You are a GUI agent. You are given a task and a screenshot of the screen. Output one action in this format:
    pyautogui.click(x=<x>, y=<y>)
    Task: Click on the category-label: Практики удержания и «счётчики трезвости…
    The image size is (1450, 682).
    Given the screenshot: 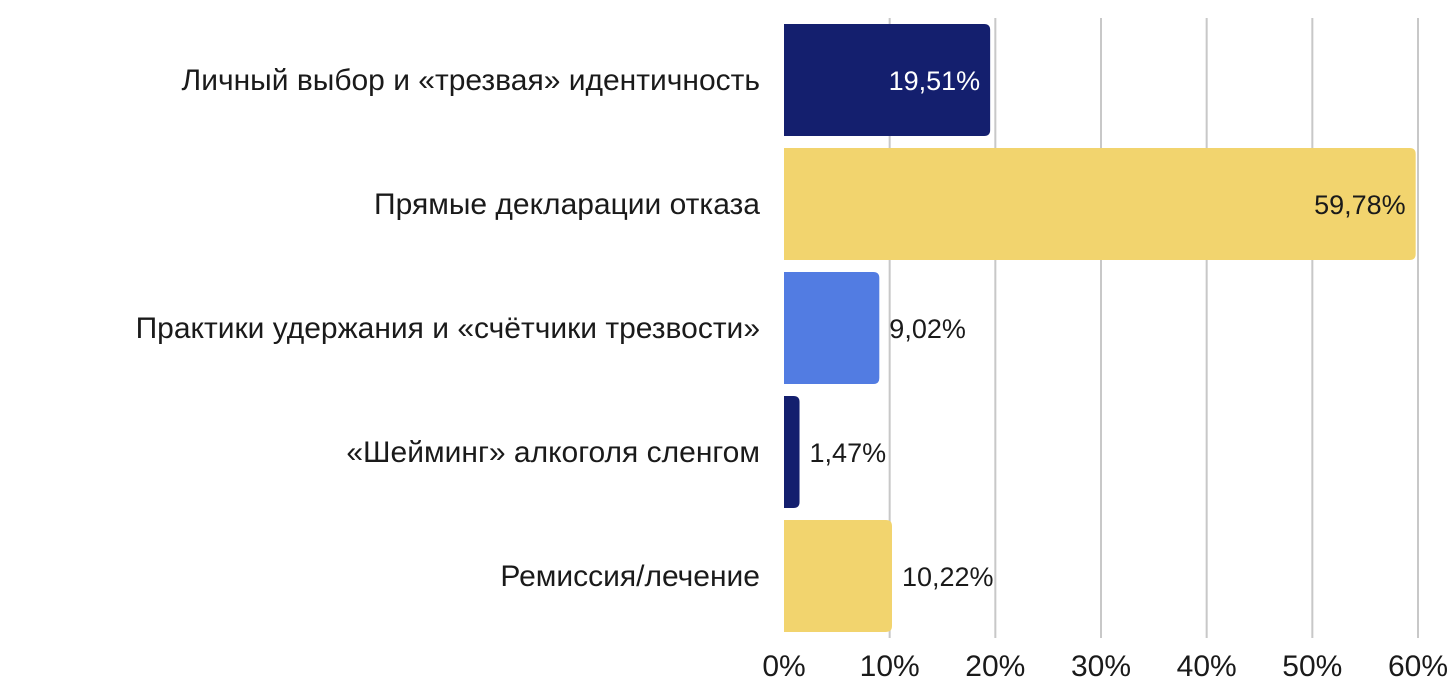 What is the action you would take?
    pyautogui.click(x=448, y=328)
    